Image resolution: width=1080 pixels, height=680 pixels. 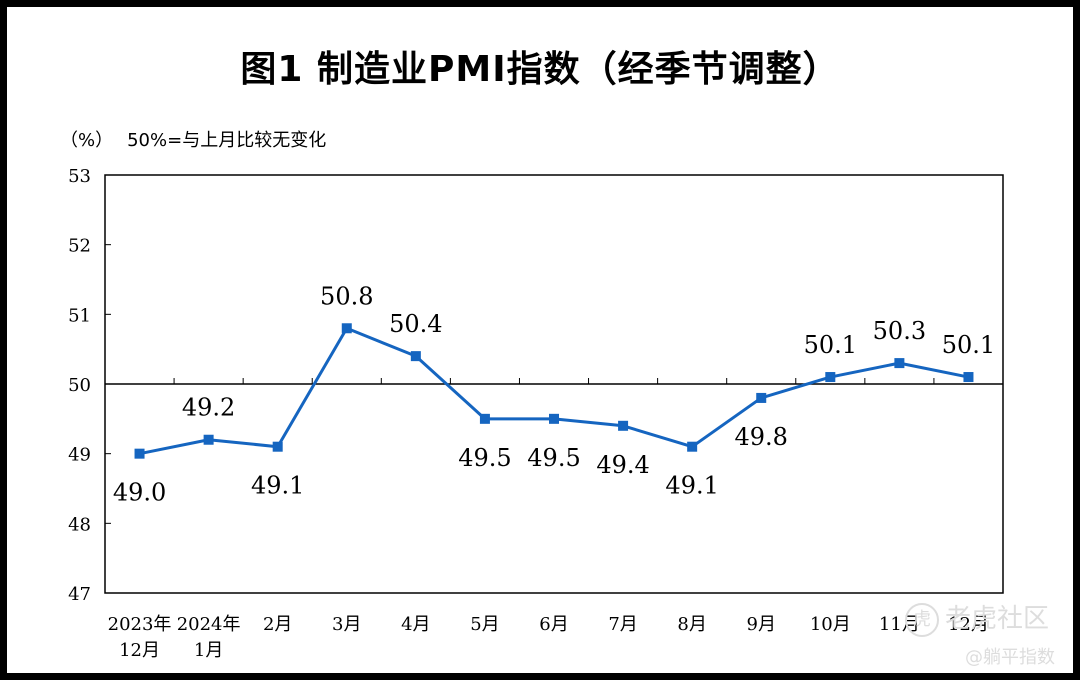 What do you see at coordinates (1010, 657) in the screenshot?
I see `watermark-author: @躺平指数` at bounding box center [1010, 657].